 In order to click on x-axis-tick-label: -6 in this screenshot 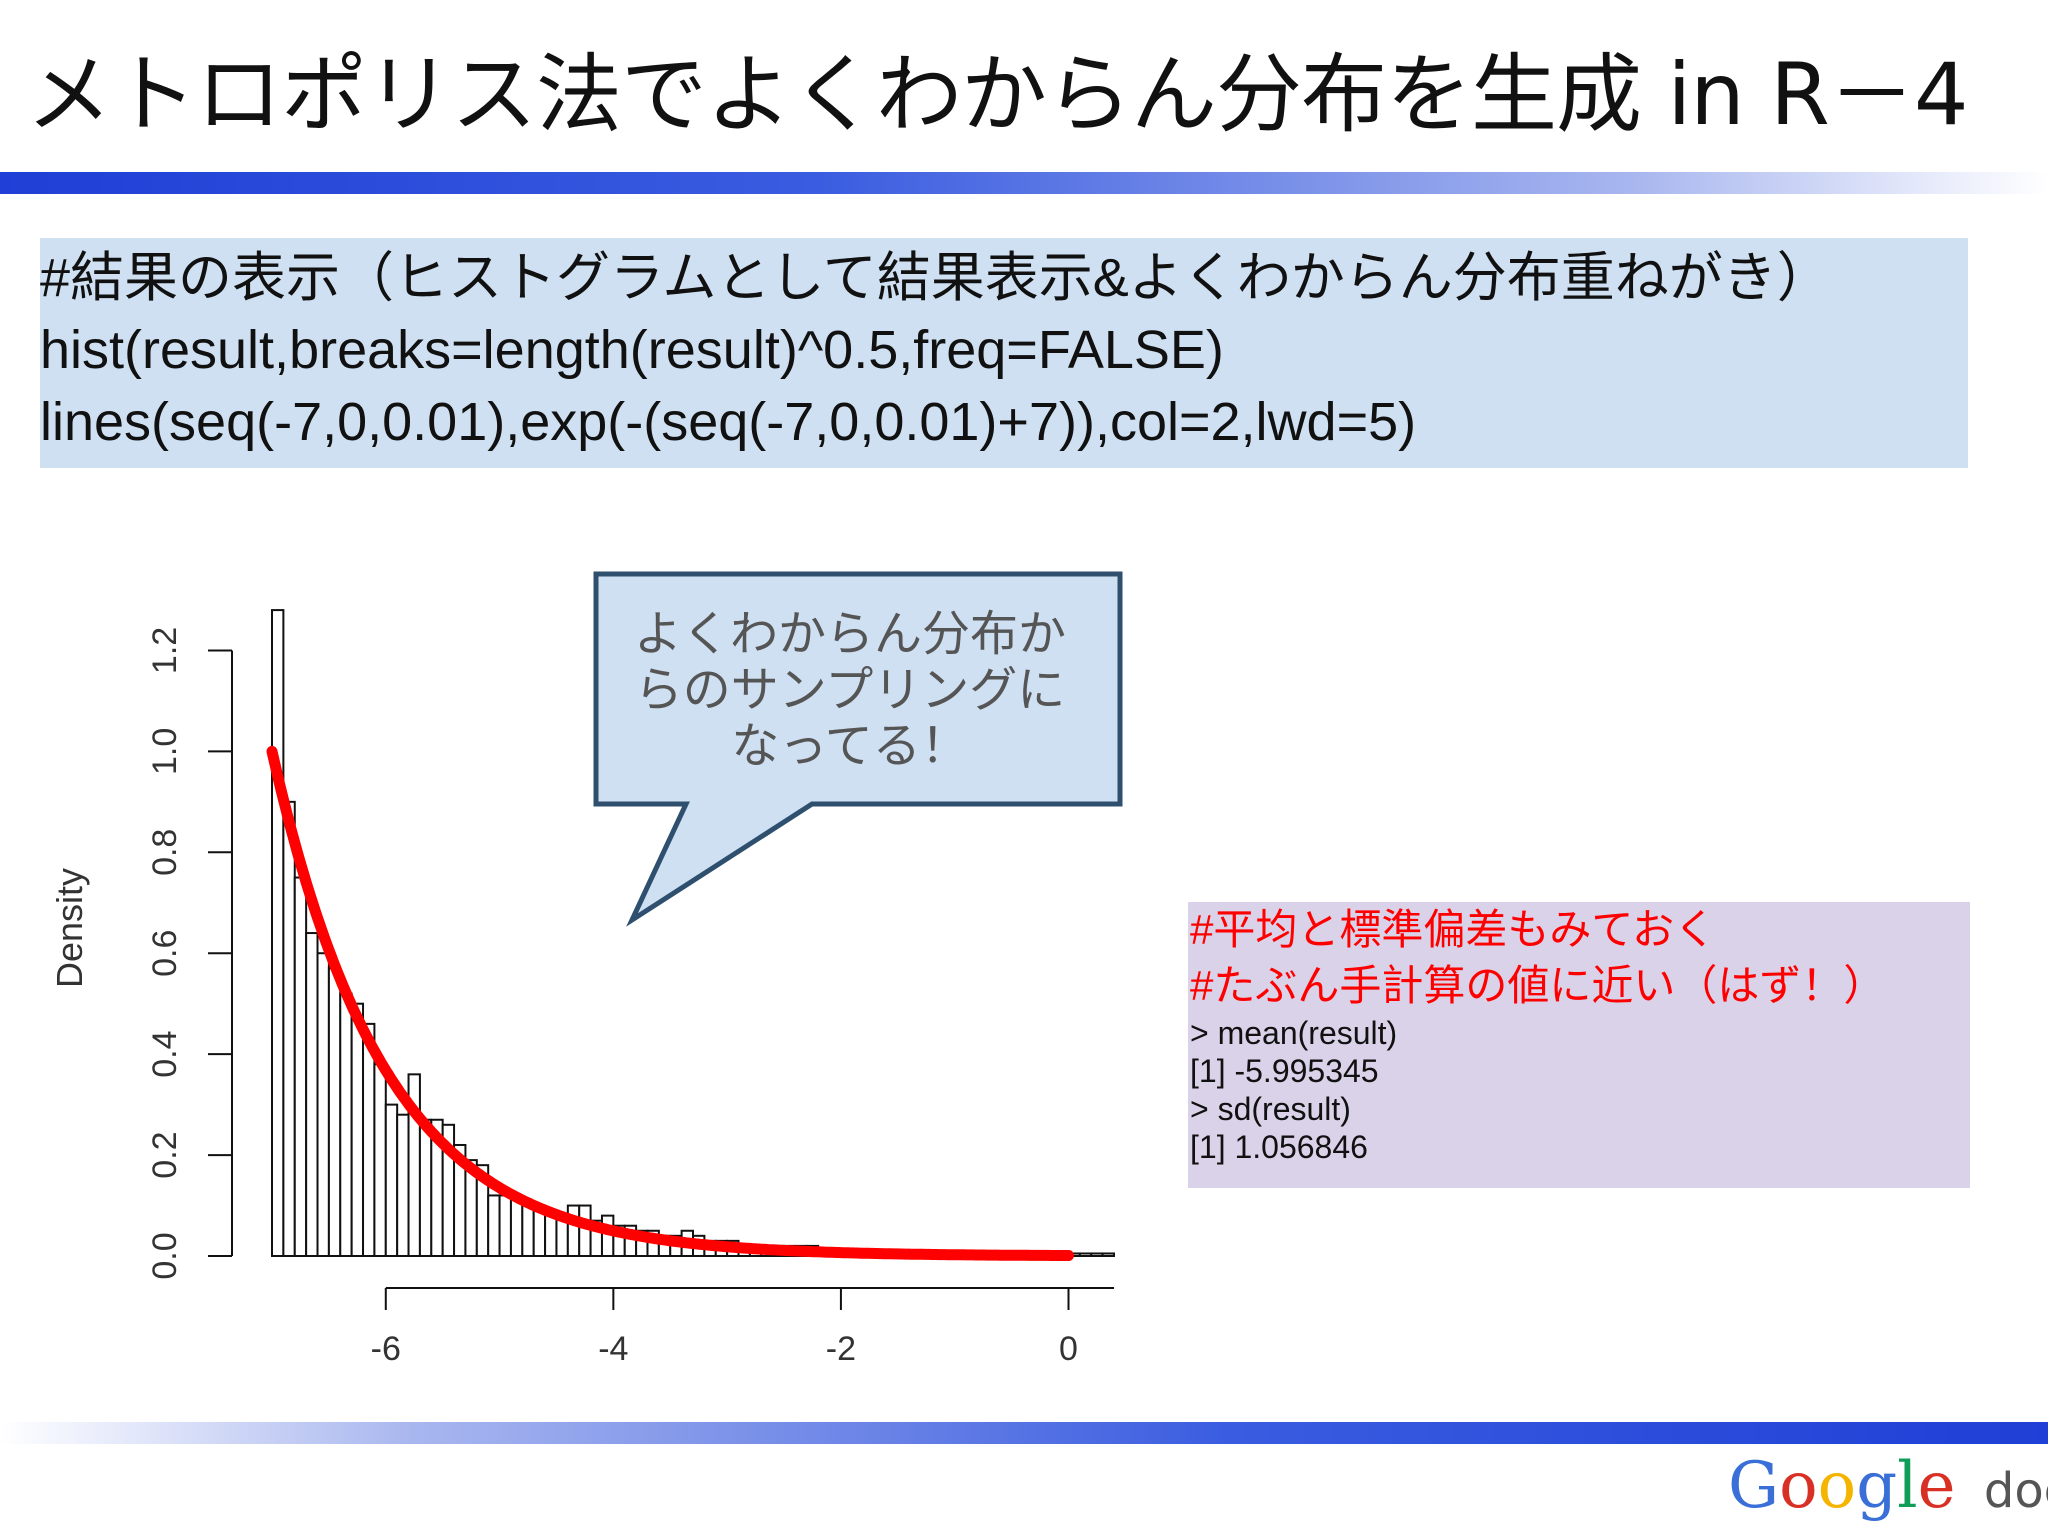, I will do `click(386, 1349)`.